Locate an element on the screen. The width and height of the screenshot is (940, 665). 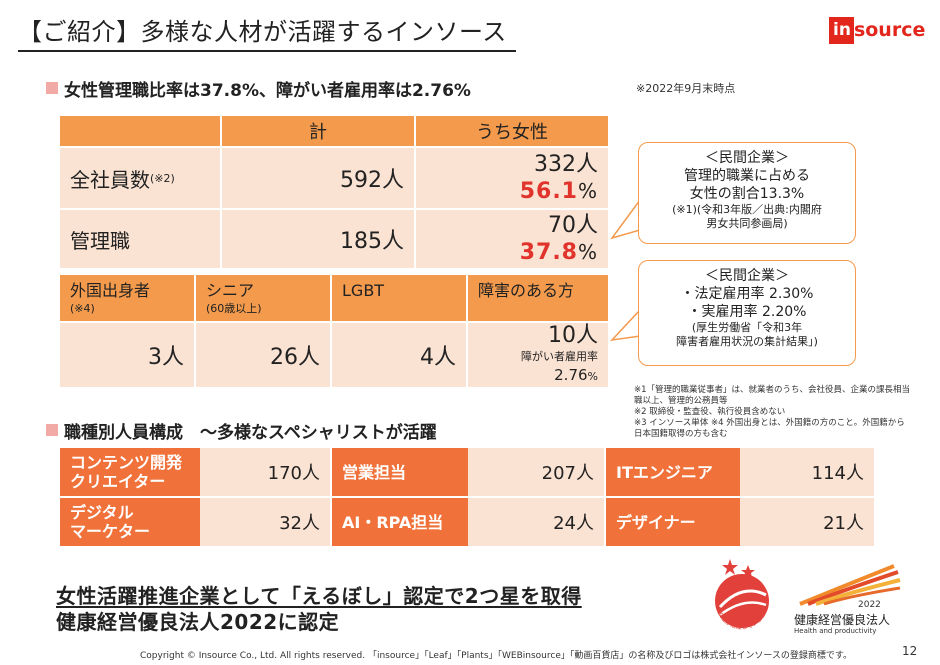
job-content-creator-label: コンテンツ開発 クリエイター is located at coordinates (130, 472).